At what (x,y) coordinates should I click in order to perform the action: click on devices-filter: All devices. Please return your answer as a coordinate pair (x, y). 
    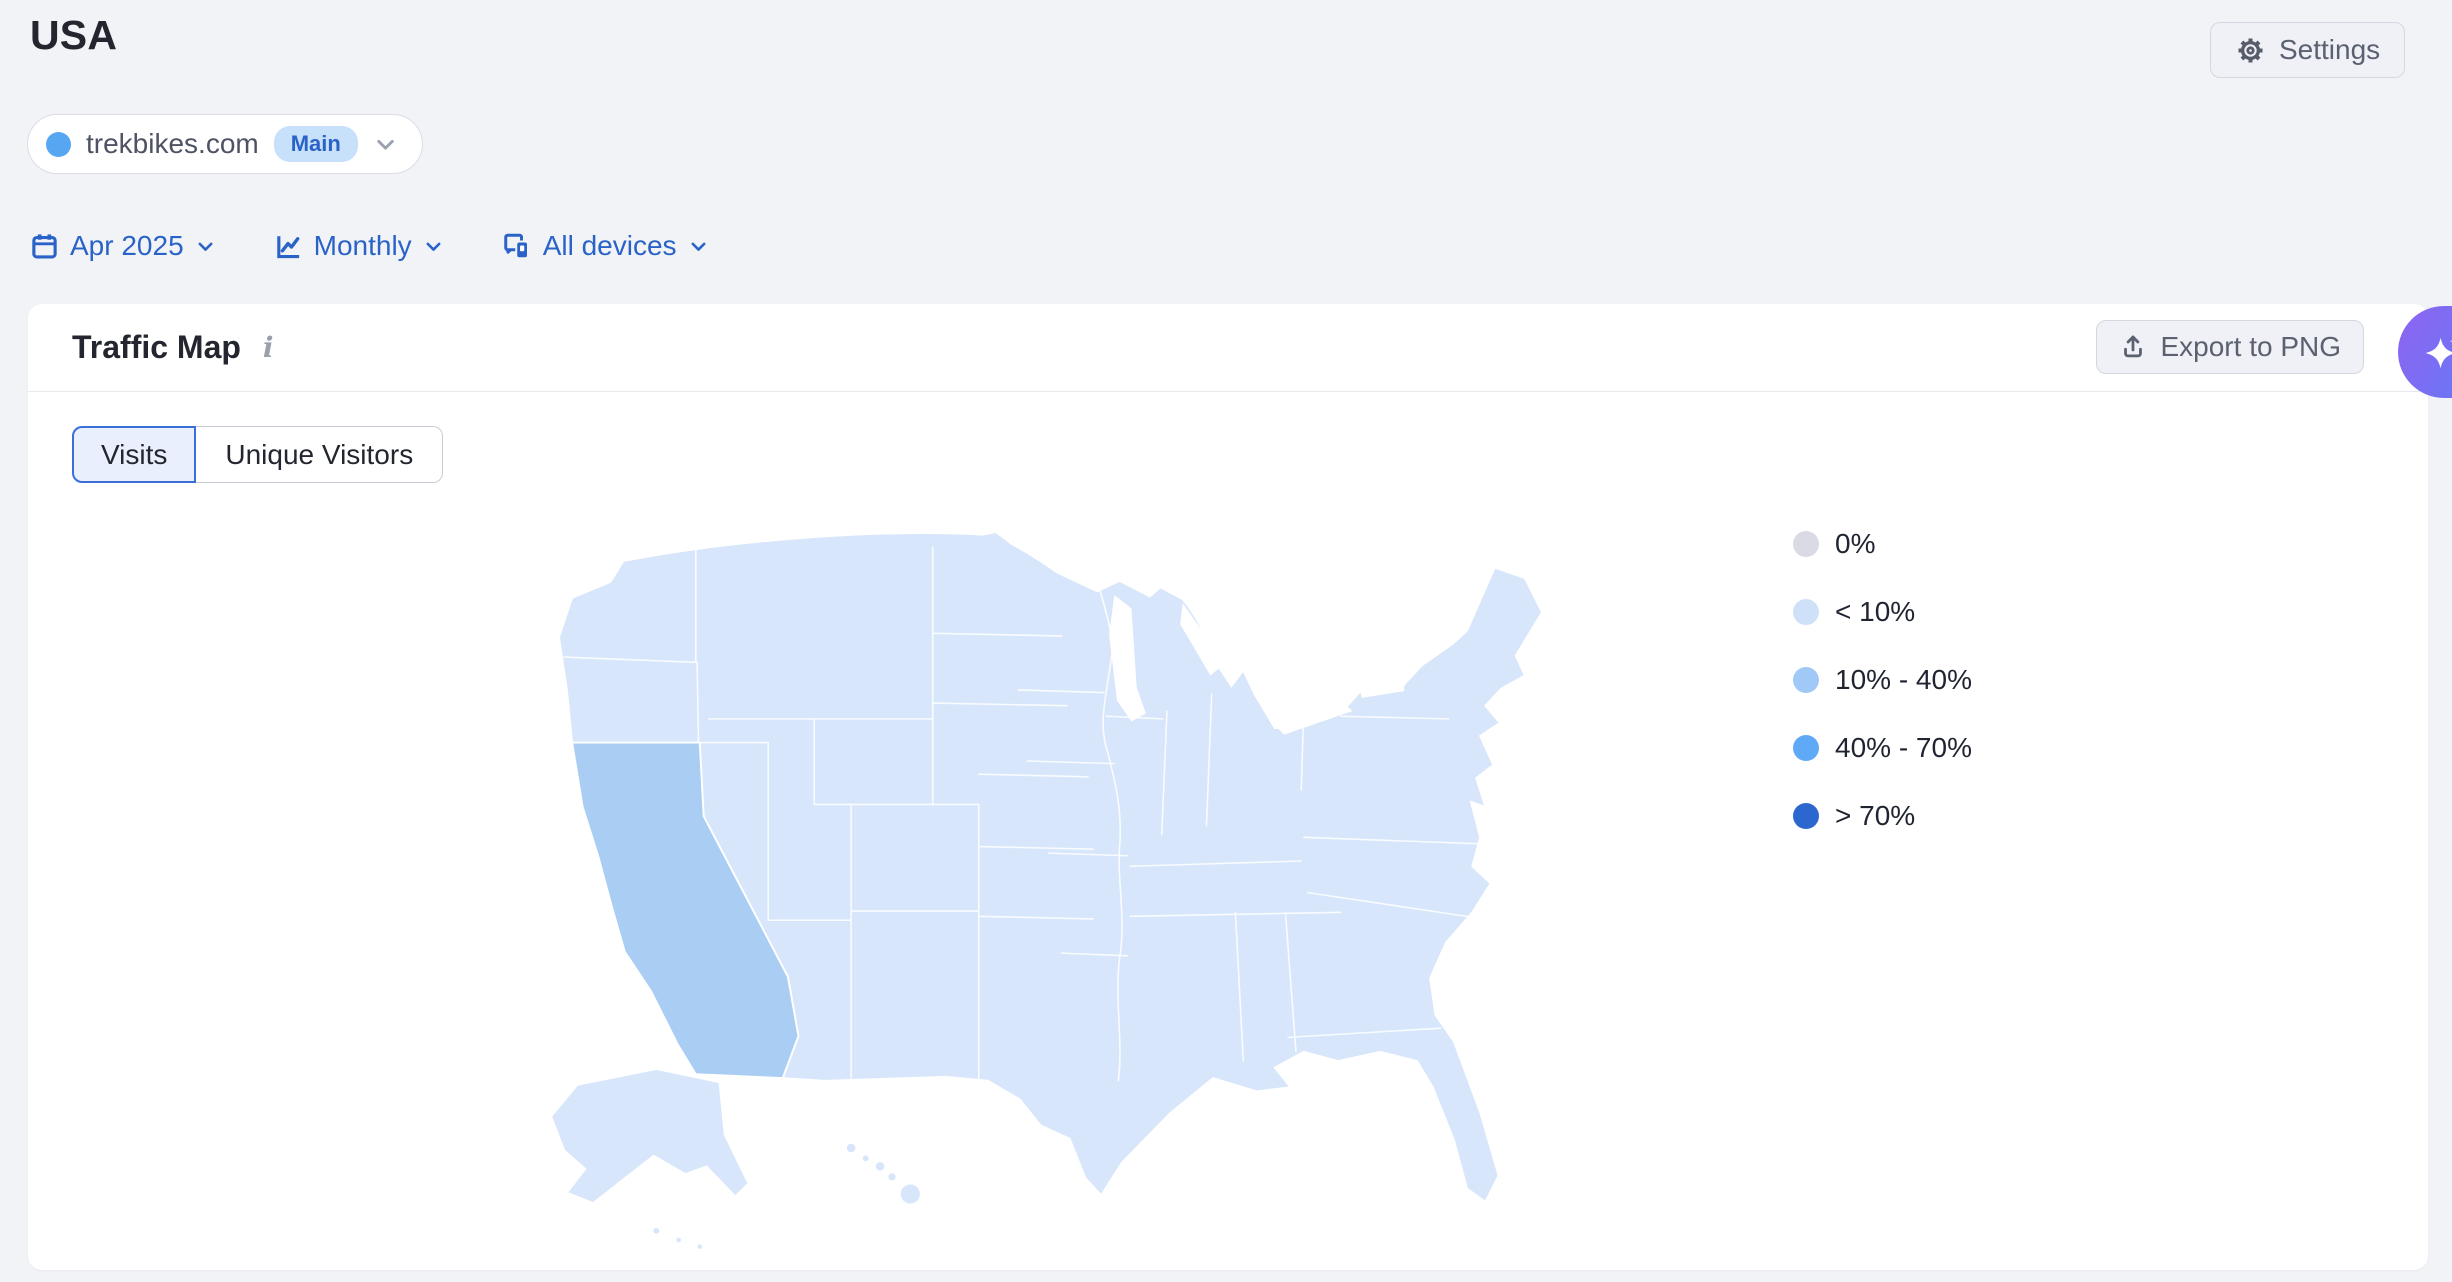
    Looking at the image, I should click on (605, 246).